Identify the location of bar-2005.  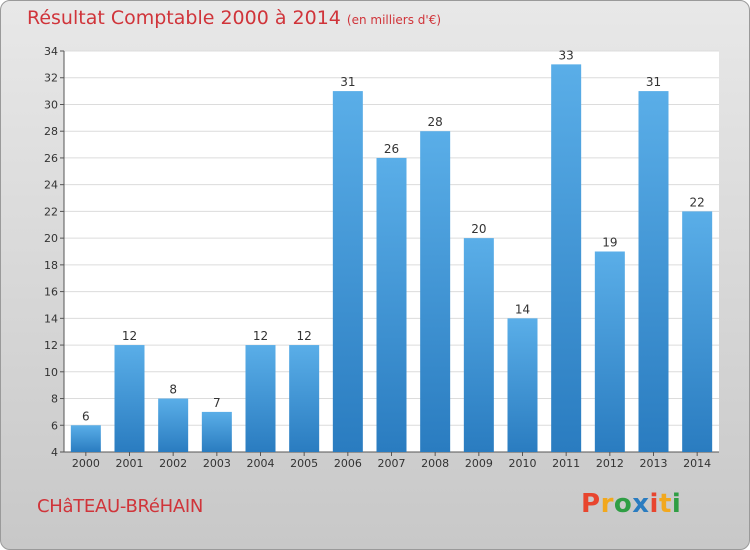
(304, 398).